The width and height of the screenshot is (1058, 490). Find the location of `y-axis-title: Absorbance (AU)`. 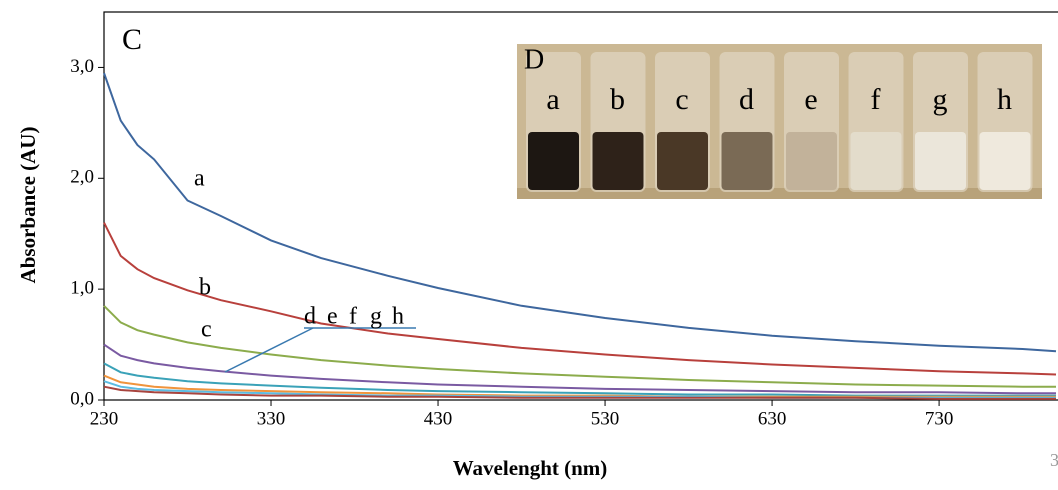

y-axis-title: Absorbance (AU) is located at coordinates (28, 205).